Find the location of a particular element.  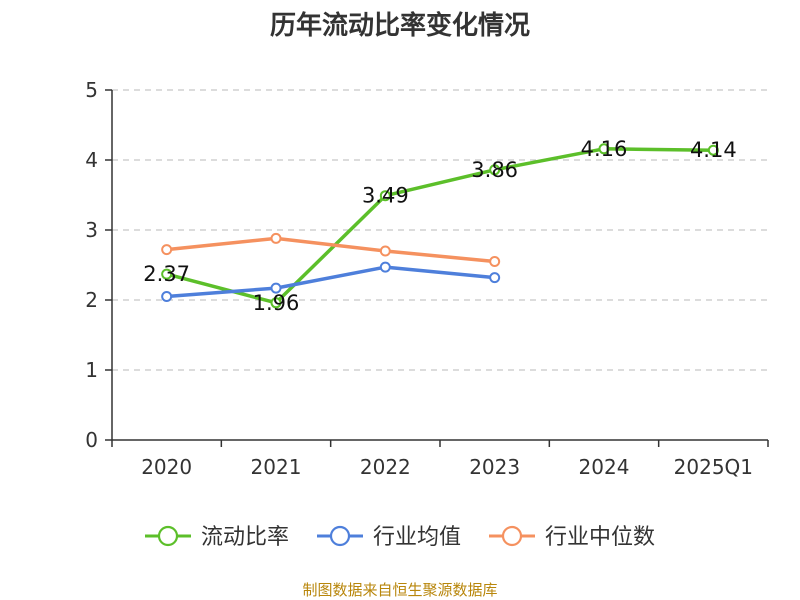

data-label: 3.86 is located at coordinates (494, 170).